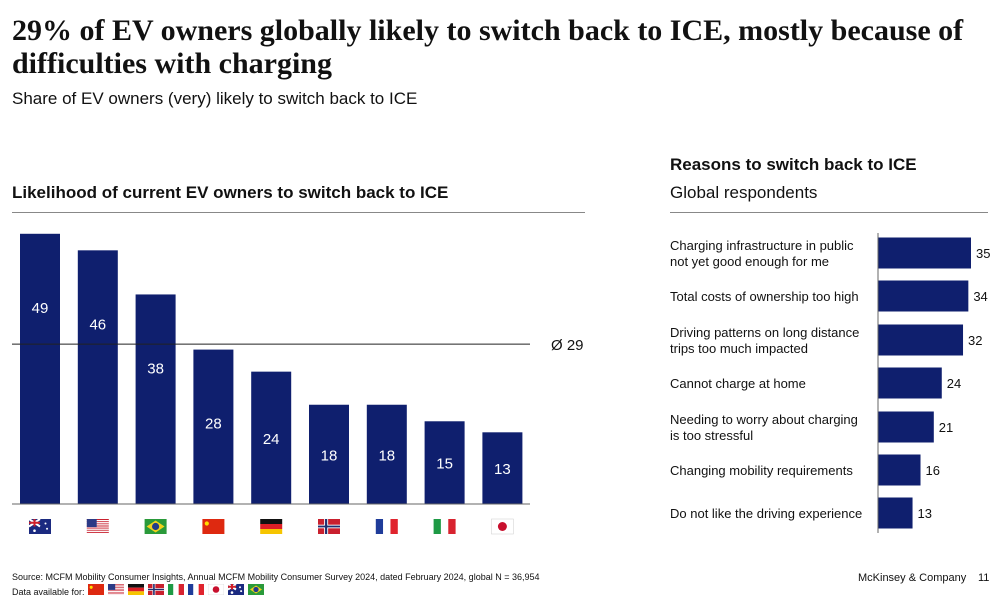  I want to click on right-heading-rule, so click(829, 212).